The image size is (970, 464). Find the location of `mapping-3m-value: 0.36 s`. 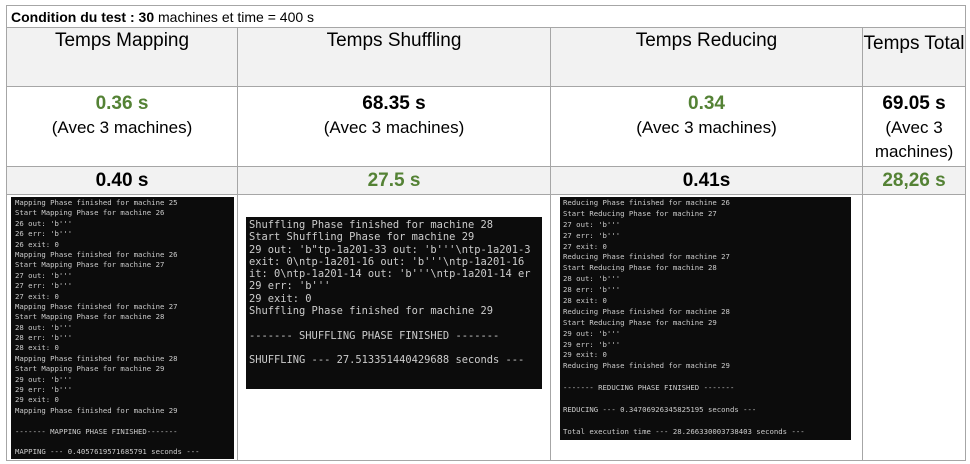

mapping-3m-value: 0.36 s is located at coordinates (122, 103).